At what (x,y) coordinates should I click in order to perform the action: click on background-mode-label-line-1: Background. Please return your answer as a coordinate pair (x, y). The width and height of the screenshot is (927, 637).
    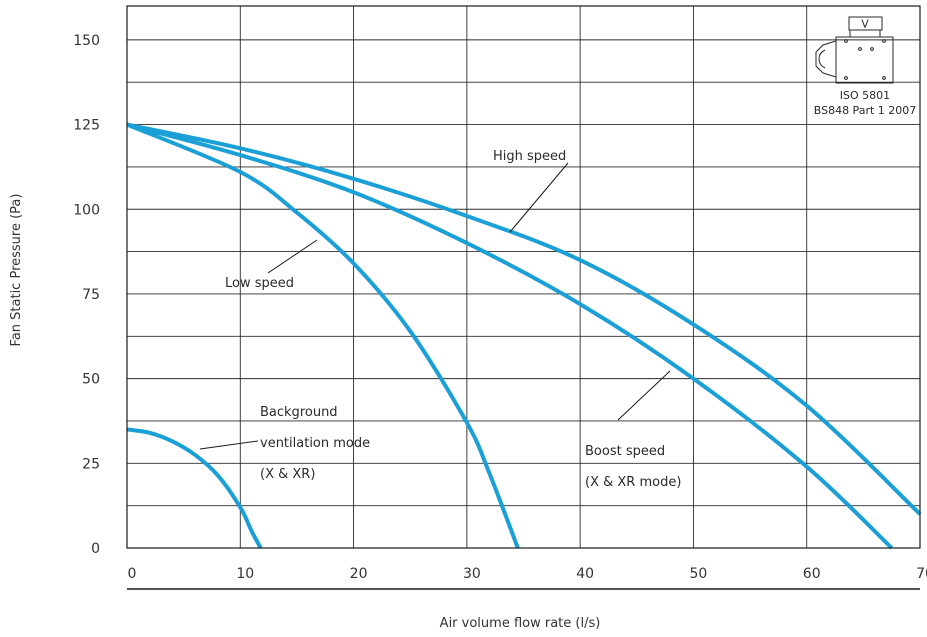
    Looking at the image, I should click on (299, 412).